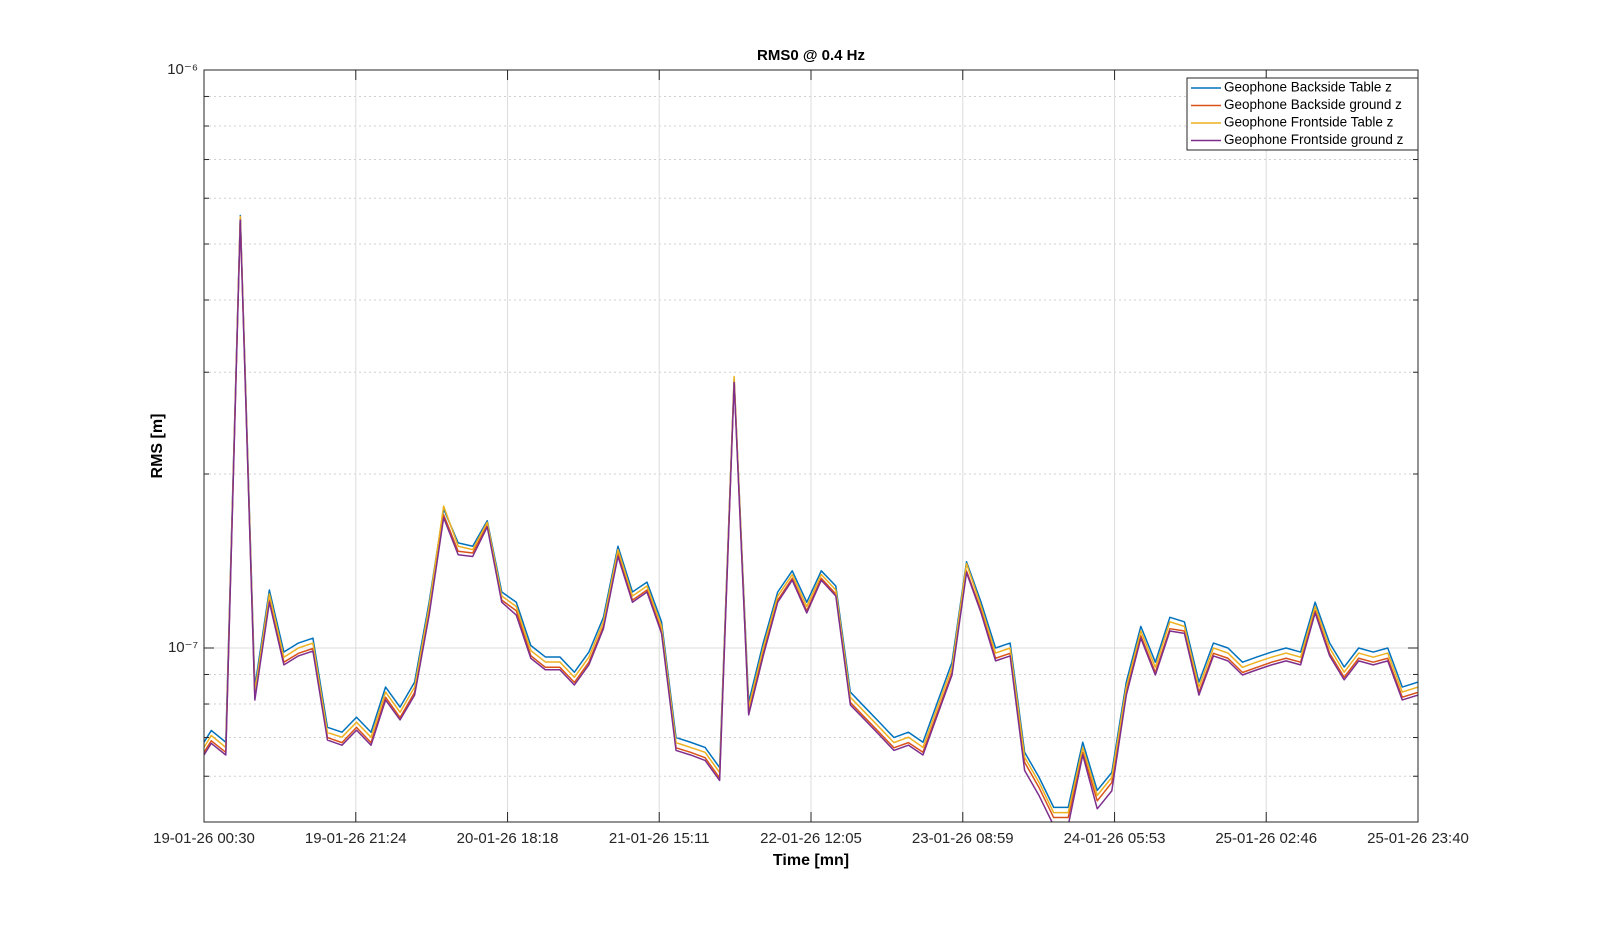 This screenshot has height=944, width=1600. I want to click on x-tick-label: 19-01-26 21:24, so click(356, 838).